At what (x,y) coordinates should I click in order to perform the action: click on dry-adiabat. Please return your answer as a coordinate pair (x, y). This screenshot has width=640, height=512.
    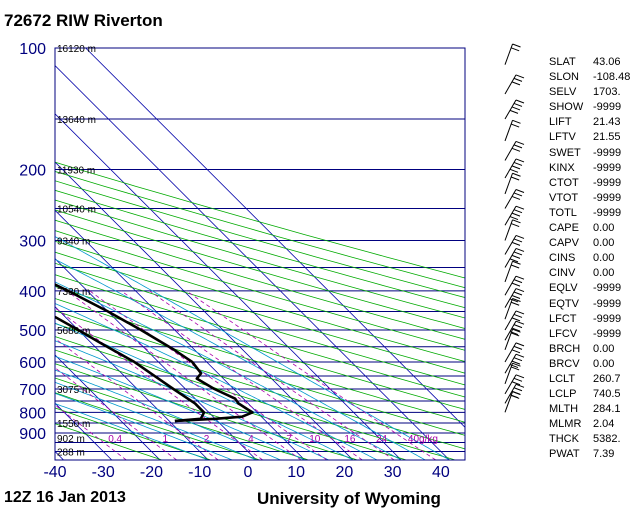
    Looking at the image, I should click on (108, 441).